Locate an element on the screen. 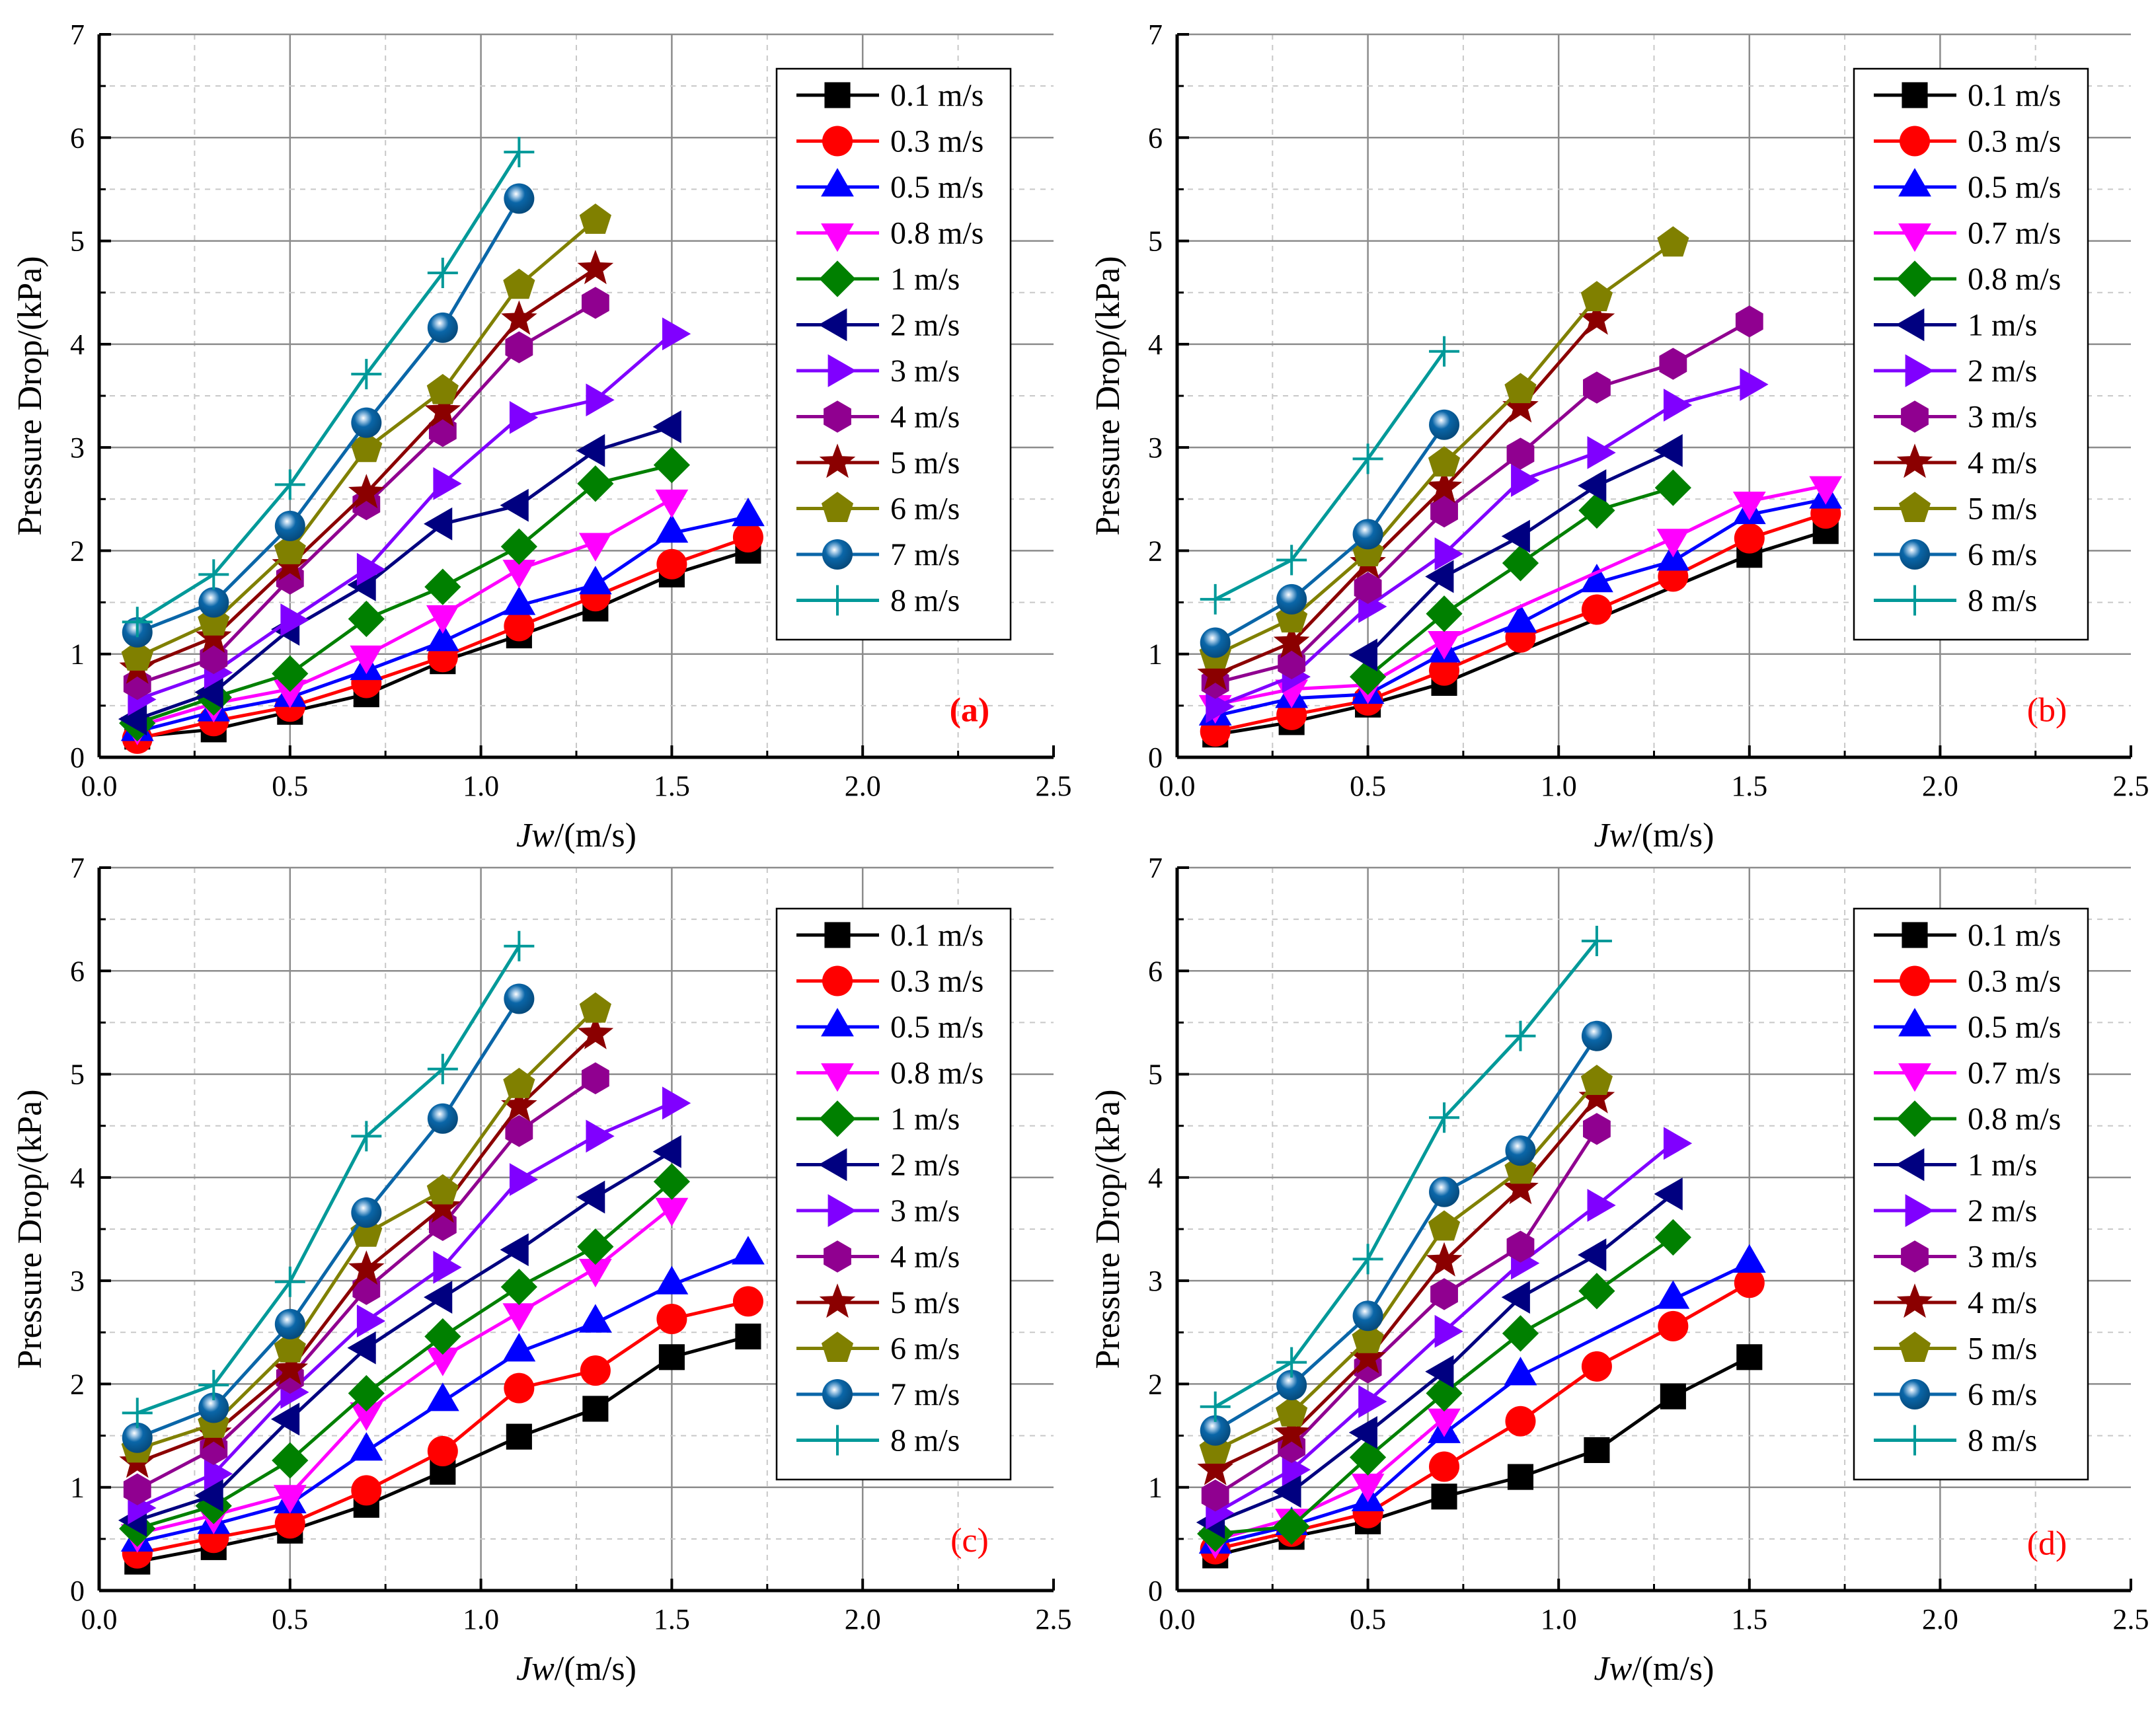 Image resolution: width=2156 pixels, height=1728 pixels. legend-item: 7 m/s is located at coordinates (878, 1394).